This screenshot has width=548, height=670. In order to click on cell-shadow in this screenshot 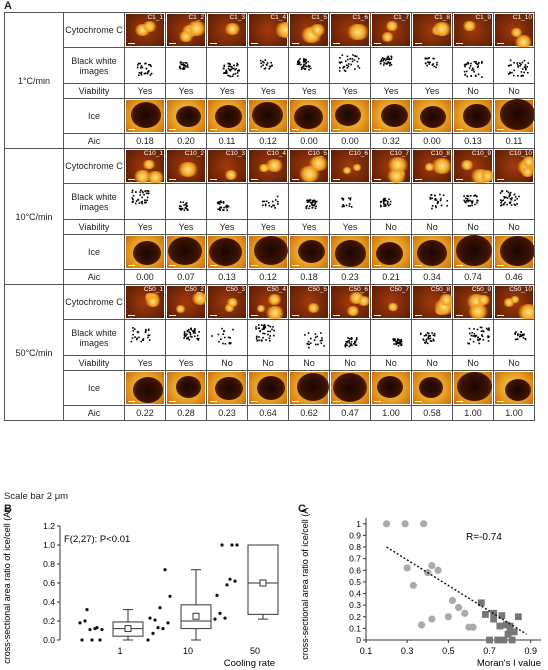, I will do `click(185, 251)`.